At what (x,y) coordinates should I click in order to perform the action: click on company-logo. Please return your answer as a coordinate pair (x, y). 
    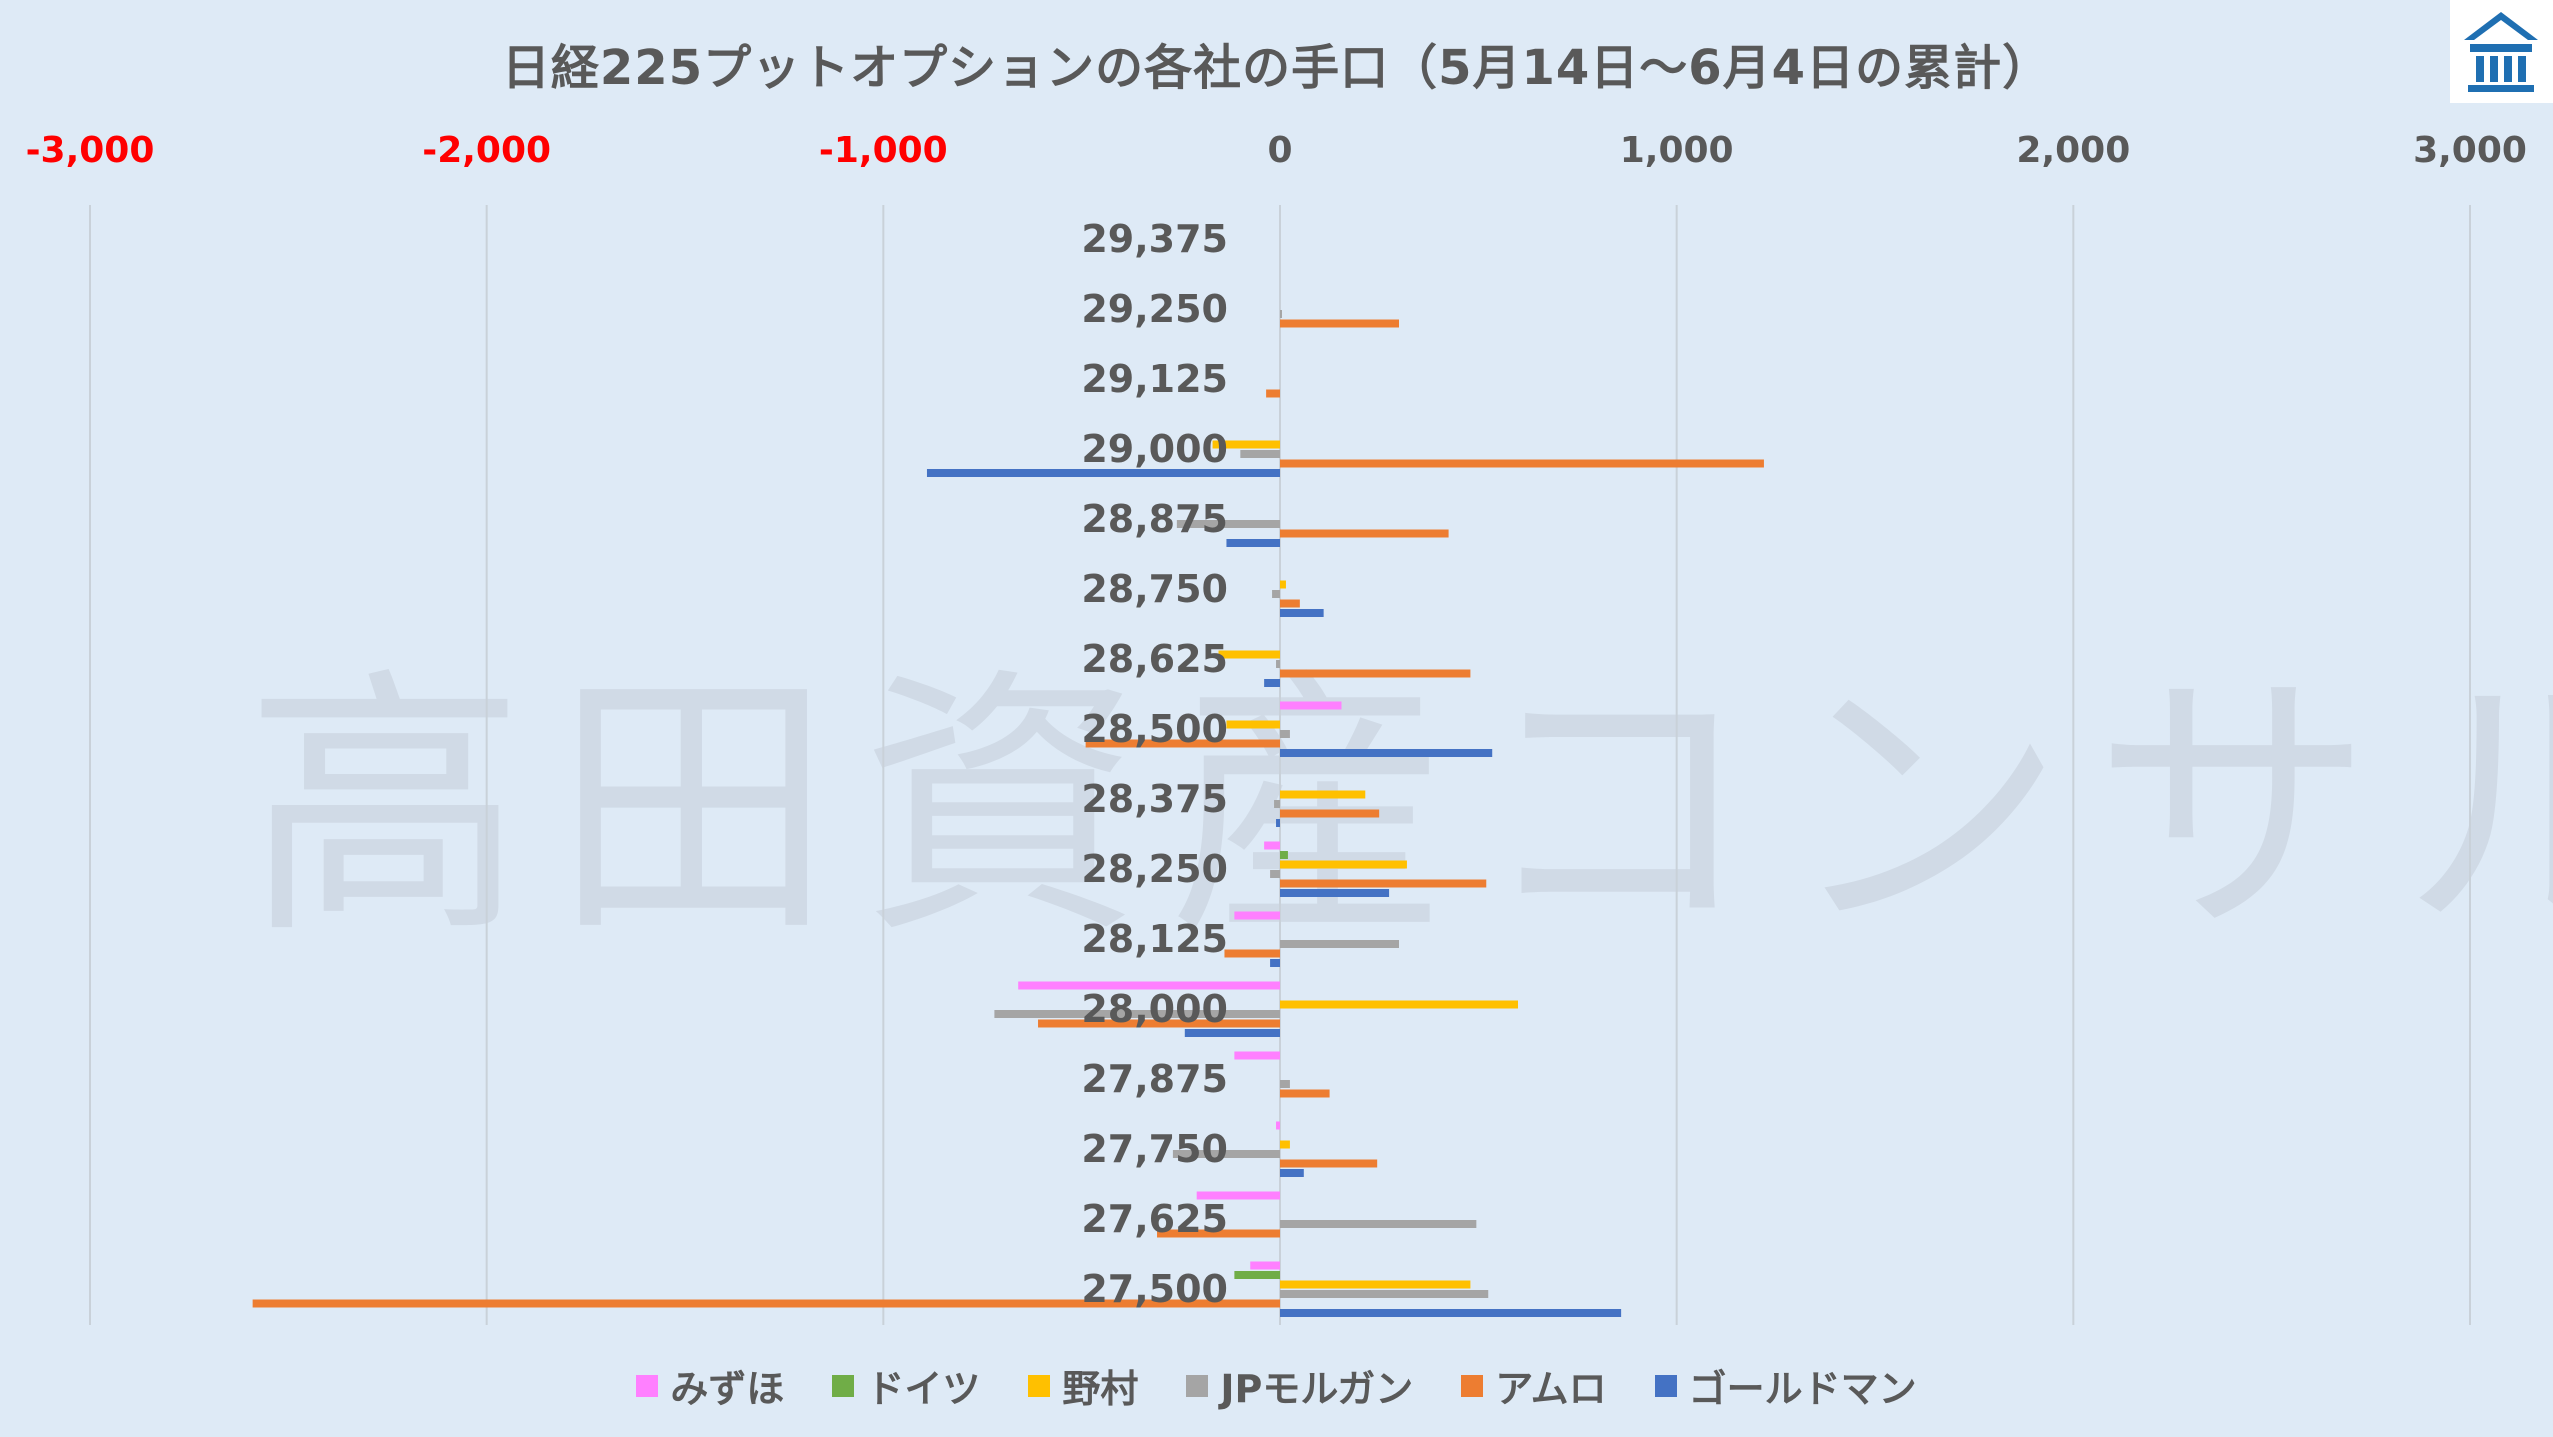
    Looking at the image, I should click on (2501, 51).